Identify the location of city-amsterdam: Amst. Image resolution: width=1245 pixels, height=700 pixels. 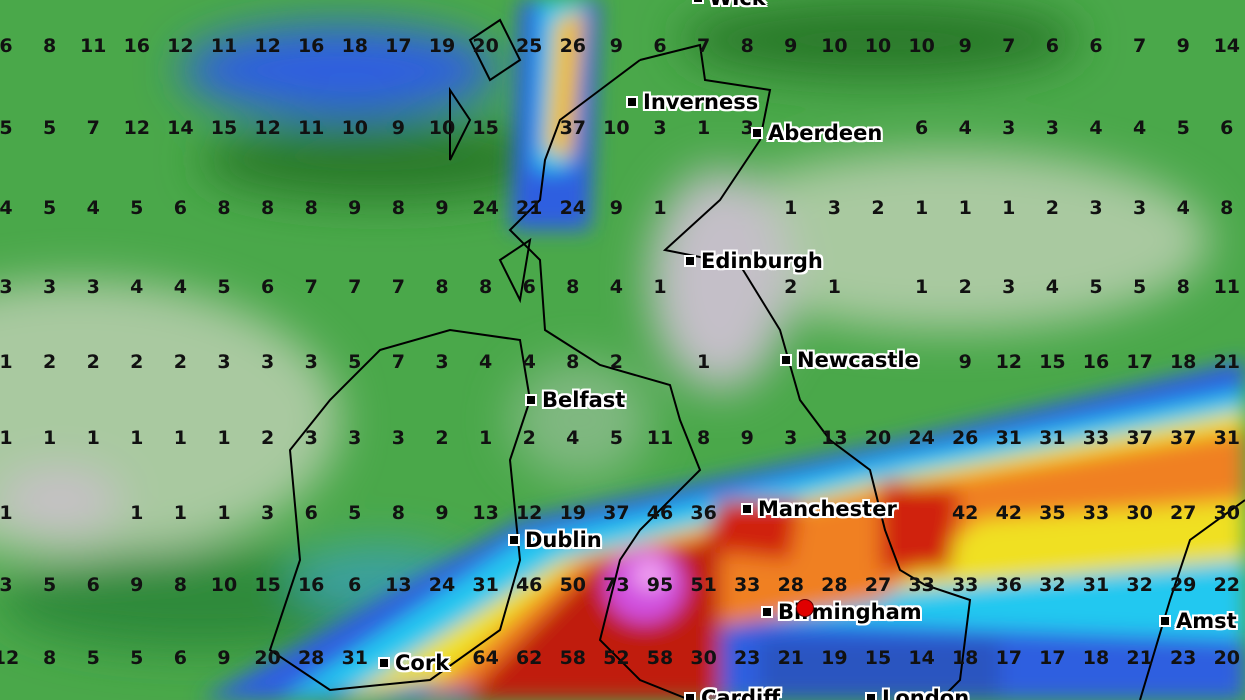
(1198, 621).